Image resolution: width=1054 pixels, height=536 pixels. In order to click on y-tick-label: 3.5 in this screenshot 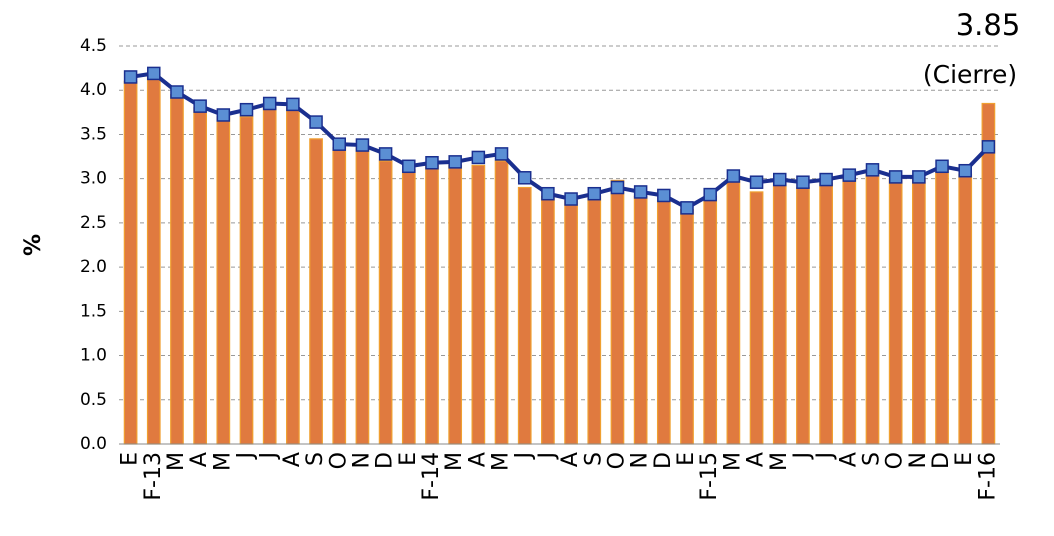, I will do `click(93, 134)`.